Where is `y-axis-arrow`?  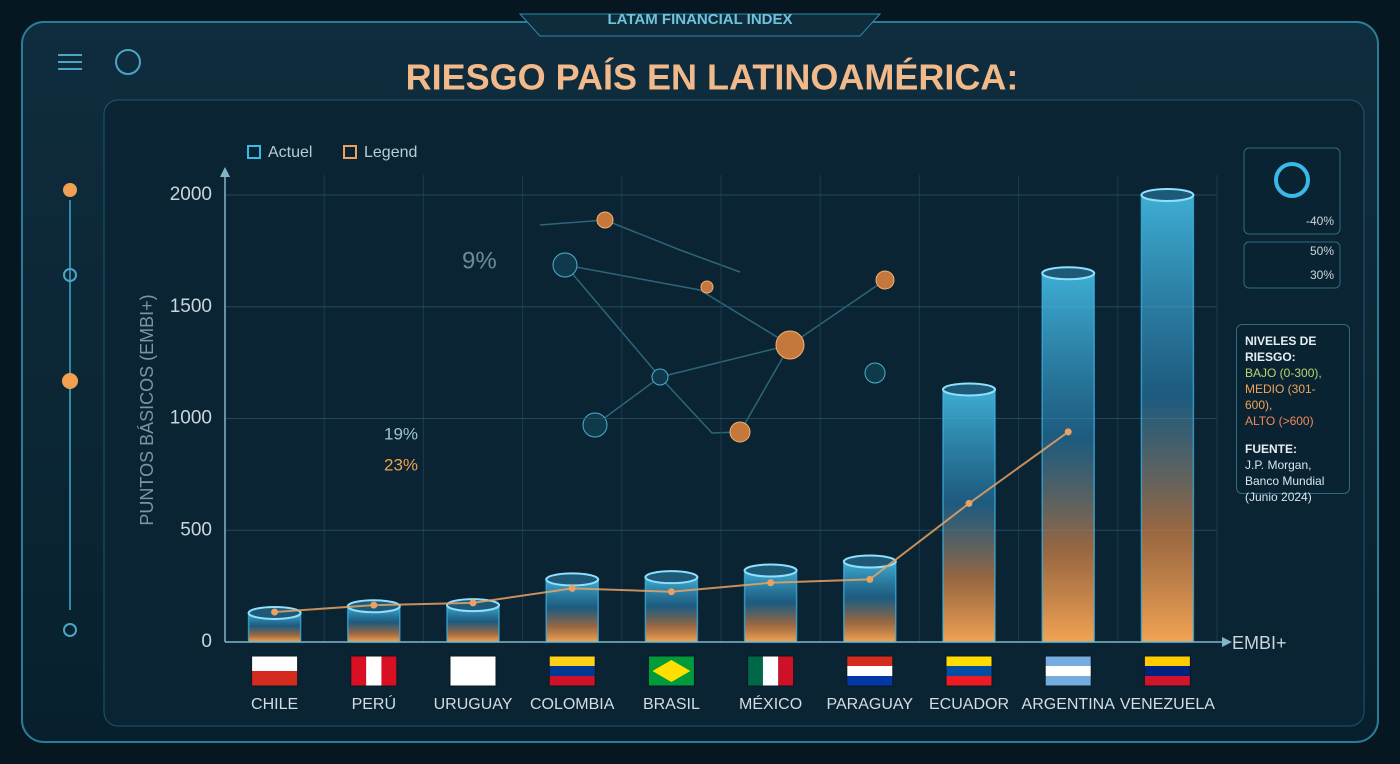
y-axis-arrow is located at coordinates (225, 172).